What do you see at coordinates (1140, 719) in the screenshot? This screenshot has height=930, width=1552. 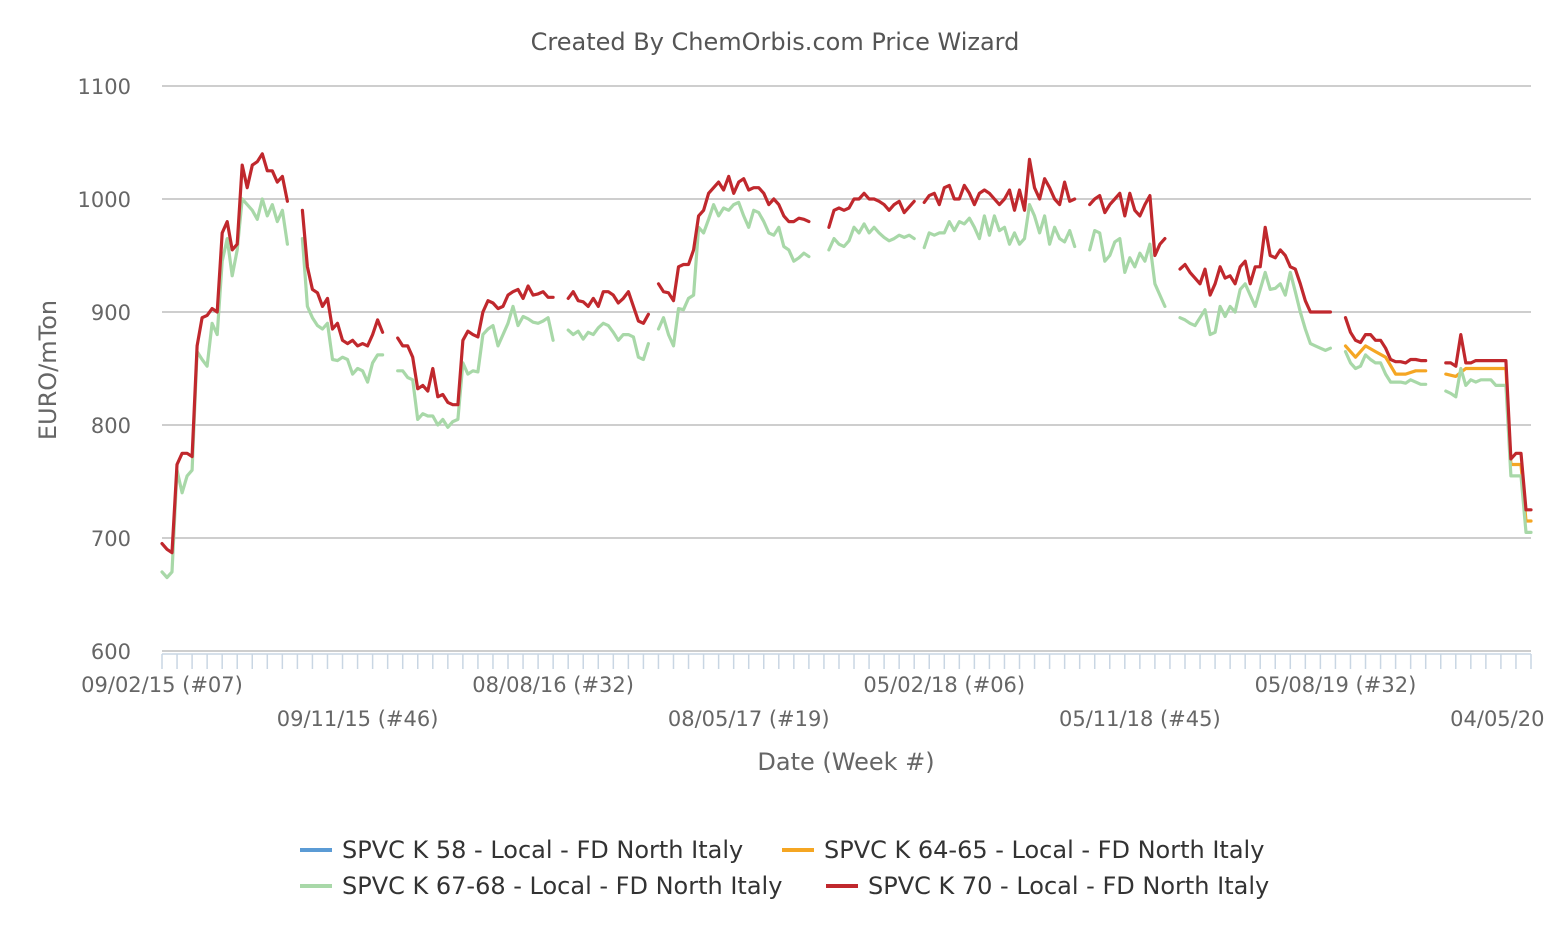 I see `x-tick-label: 05/11/18 (#45)` at bounding box center [1140, 719].